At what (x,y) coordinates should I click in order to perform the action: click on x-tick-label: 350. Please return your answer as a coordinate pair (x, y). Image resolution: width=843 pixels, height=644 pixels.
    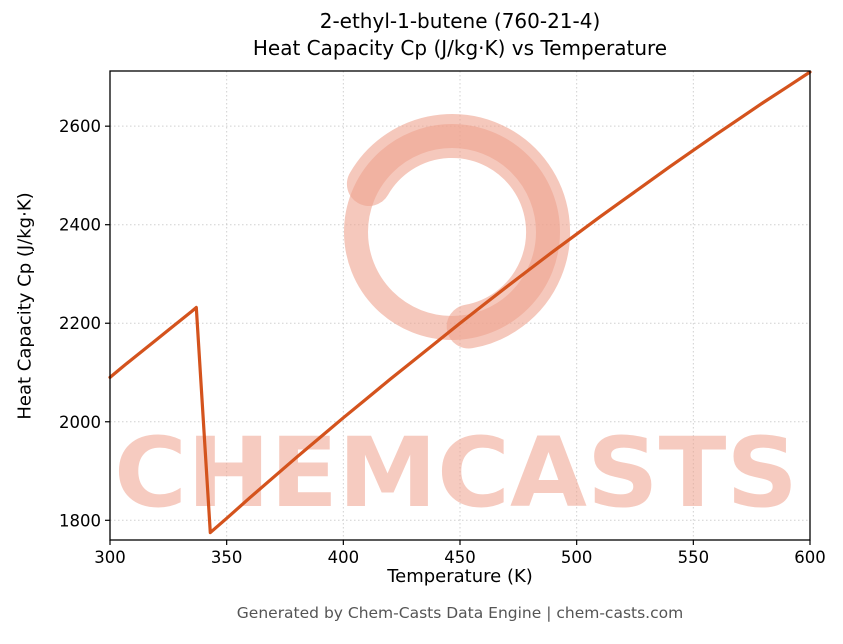
    Looking at the image, I should click on (227, 557).